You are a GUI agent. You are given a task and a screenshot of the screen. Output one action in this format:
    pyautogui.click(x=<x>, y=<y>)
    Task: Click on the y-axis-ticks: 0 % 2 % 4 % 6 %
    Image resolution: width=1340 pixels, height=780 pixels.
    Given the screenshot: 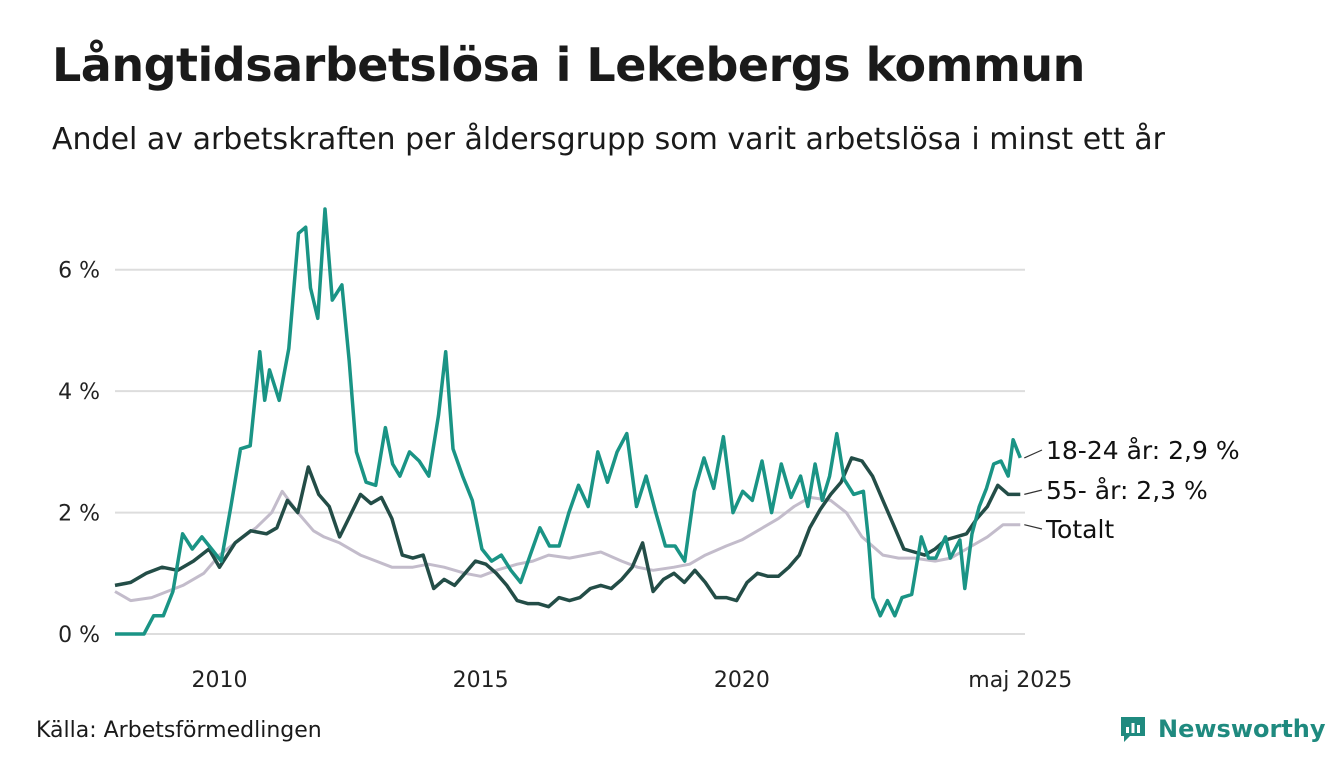 What is the action you would take?
    pyautogui.click(x=79, y=453)
    